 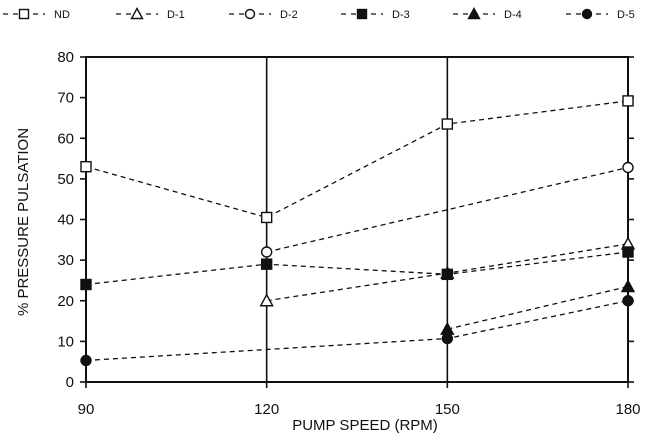 What do you see at coordinates (176, 15) in the screenshot?
I see `legend-label-d-1: D-1` at bounding box center [176, 15].